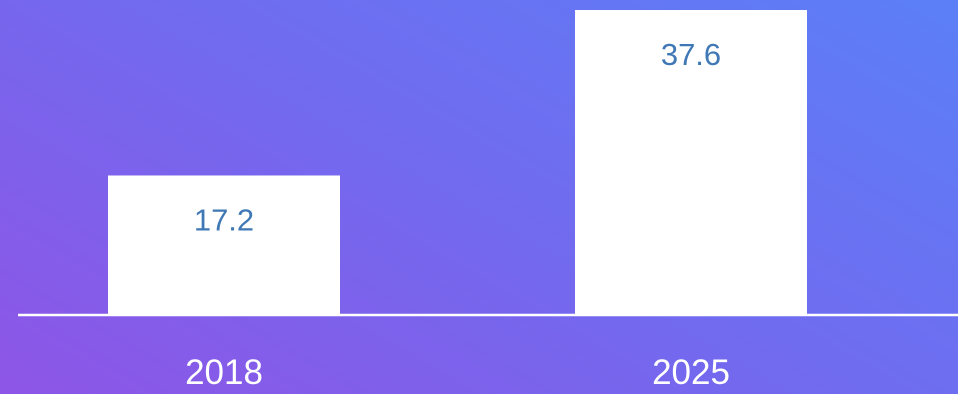 The width and height of the screenshot is (958, 394). What do you see at coordinates (224, 372) in the screenshot?
I see `x-tick-label-2018: 2018` at bounding box center [224, 372].